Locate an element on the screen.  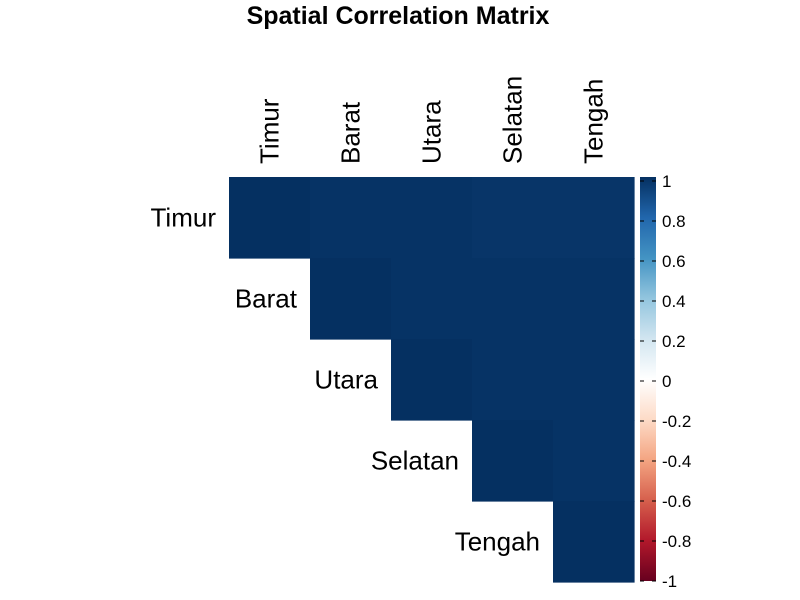
colorbar-gradient is located at coordinates (648, 379).